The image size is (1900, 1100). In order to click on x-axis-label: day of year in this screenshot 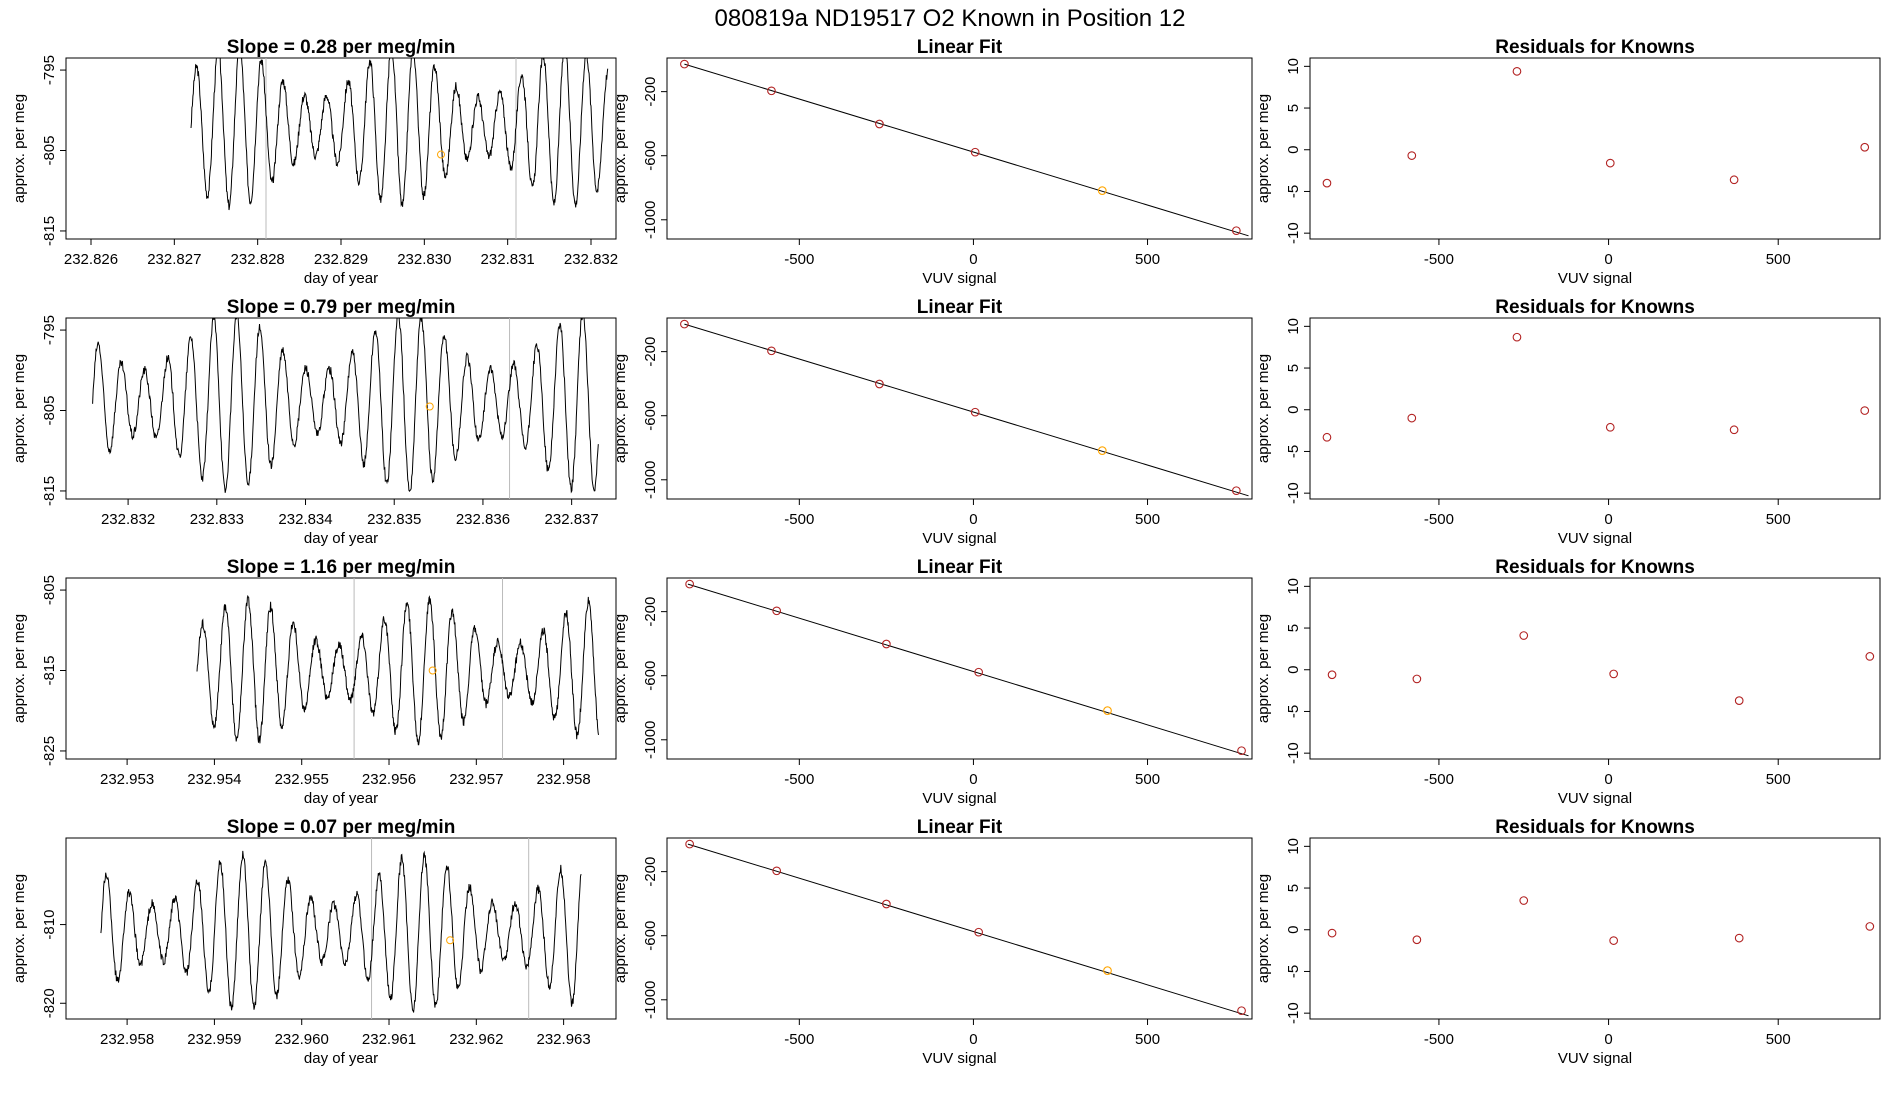, I will do `click(341, 538)`.